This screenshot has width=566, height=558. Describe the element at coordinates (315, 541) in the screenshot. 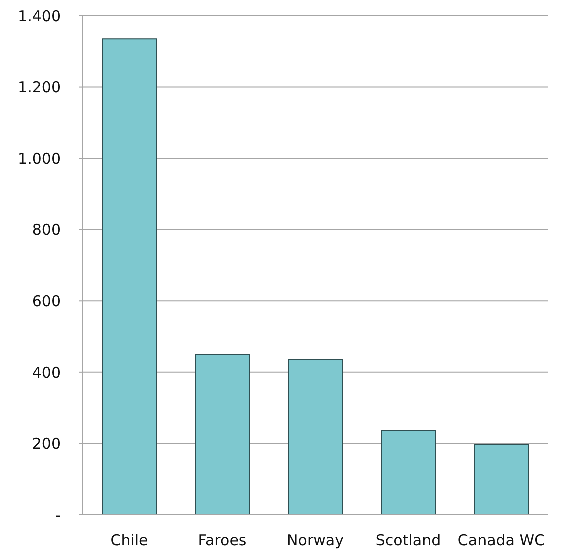

I see `x-tick-label: Norway` at that location.